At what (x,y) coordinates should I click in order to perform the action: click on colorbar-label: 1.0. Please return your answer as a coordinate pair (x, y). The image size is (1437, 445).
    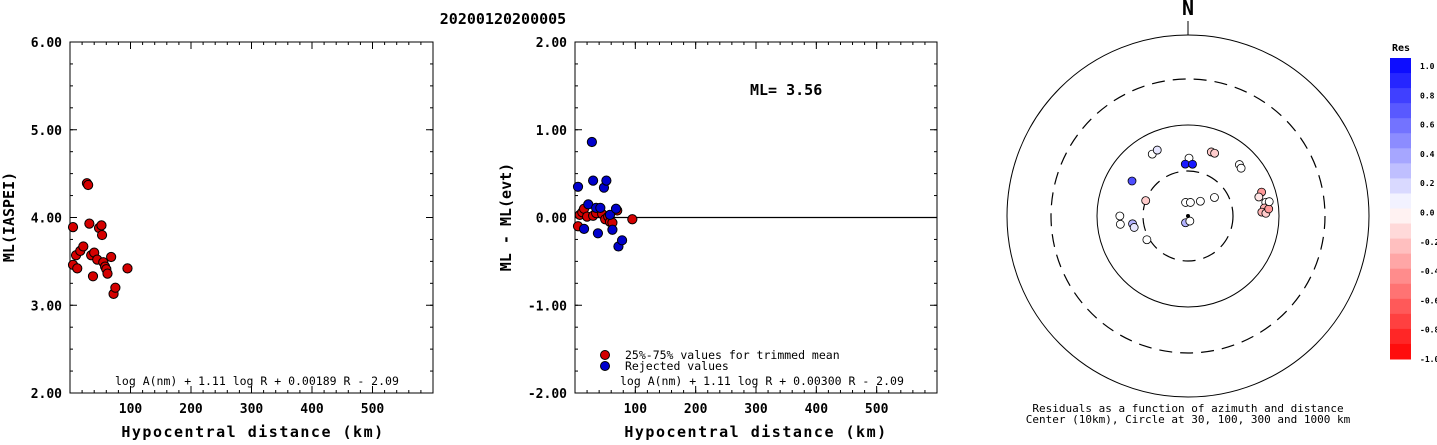
    Looking at the image, I should click on (1427, 66).